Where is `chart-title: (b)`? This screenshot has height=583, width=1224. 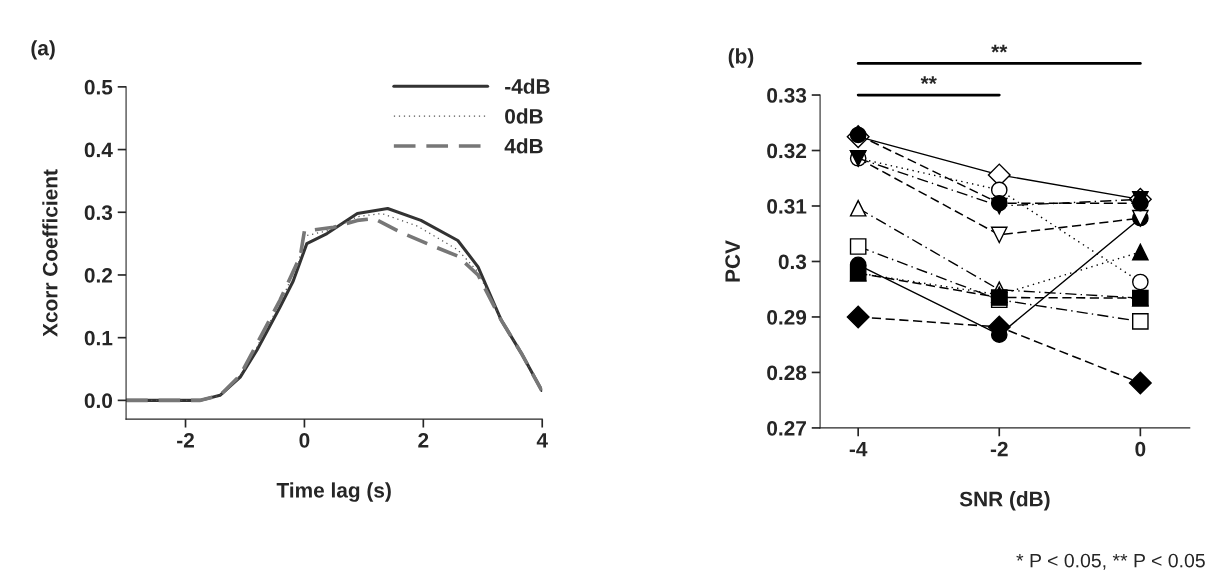
chart-title: (b) is located at coordinates (741, 58).